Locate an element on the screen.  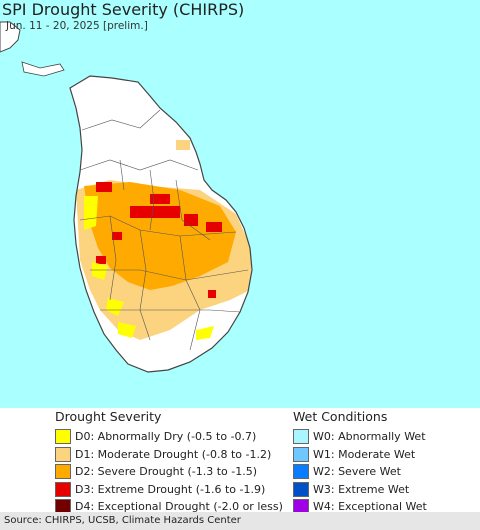
legend-item-d3: D3: Extreme Drought (-1.6 to -1.9) is located at coordinates (169, 490).